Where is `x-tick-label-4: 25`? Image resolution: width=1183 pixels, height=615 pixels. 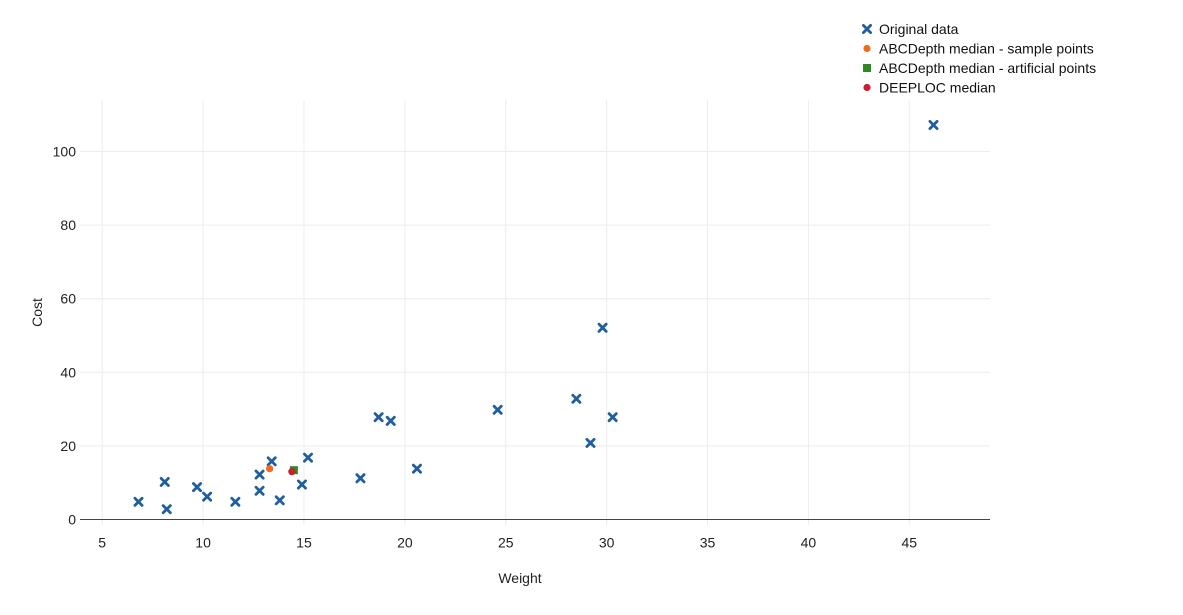
x-tick-label-4: 25 is located at coordinates (506, 542).